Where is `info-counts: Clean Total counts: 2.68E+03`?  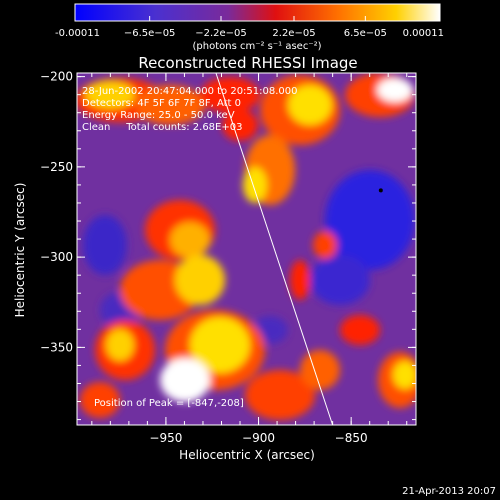 info-counts: Clean Total counts: 2.68E+03 is located at coordinates (162, 127).